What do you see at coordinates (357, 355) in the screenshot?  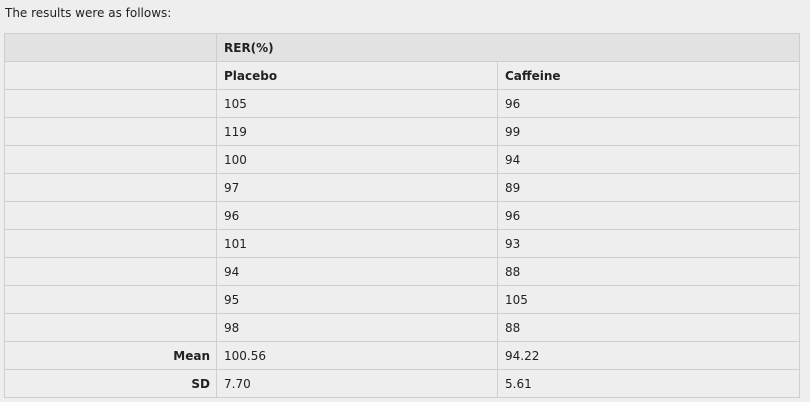 I see `placebo-mean-cell: 100.56` at bounding box center [357, 355].